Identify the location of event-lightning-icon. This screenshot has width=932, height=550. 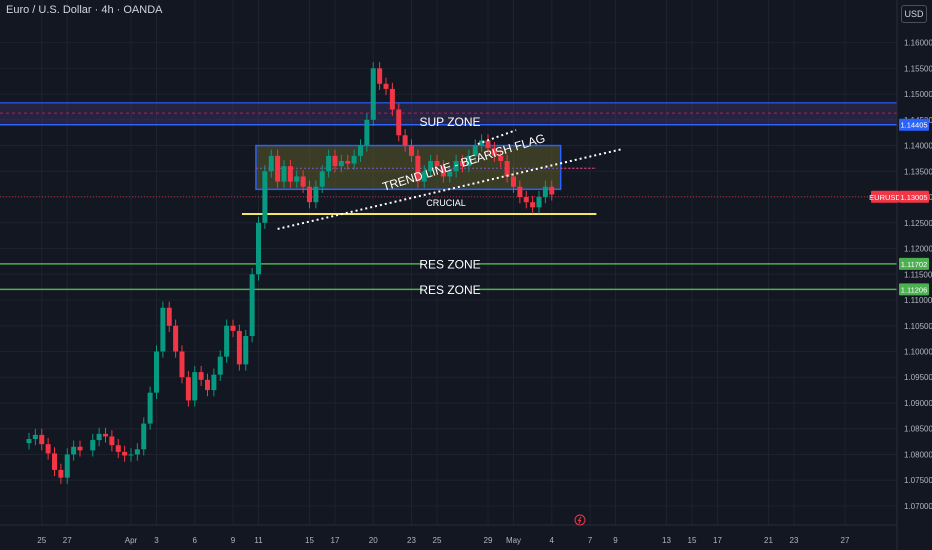
(580, 520).